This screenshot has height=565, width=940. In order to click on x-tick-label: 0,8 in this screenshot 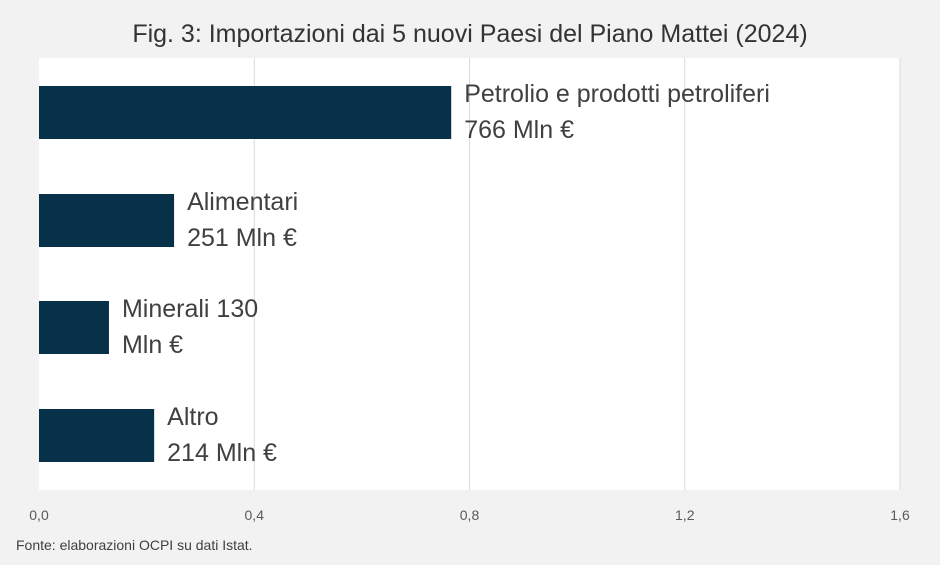, I will do `click(469, 515)`.